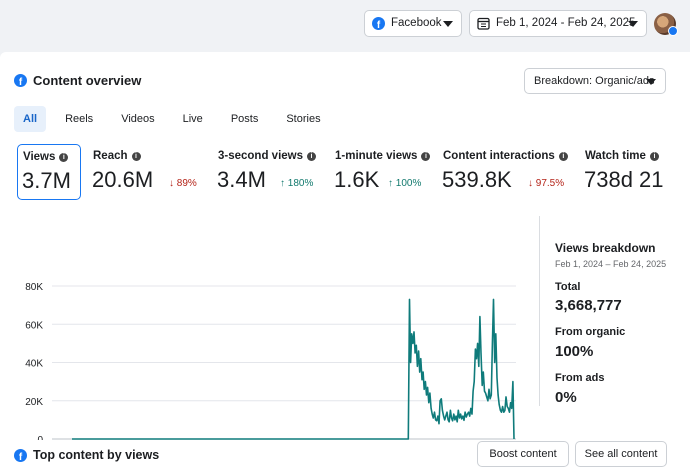 The image size is (690, 470). I want to click on y-tick-label: 60K, so click(34, 325).